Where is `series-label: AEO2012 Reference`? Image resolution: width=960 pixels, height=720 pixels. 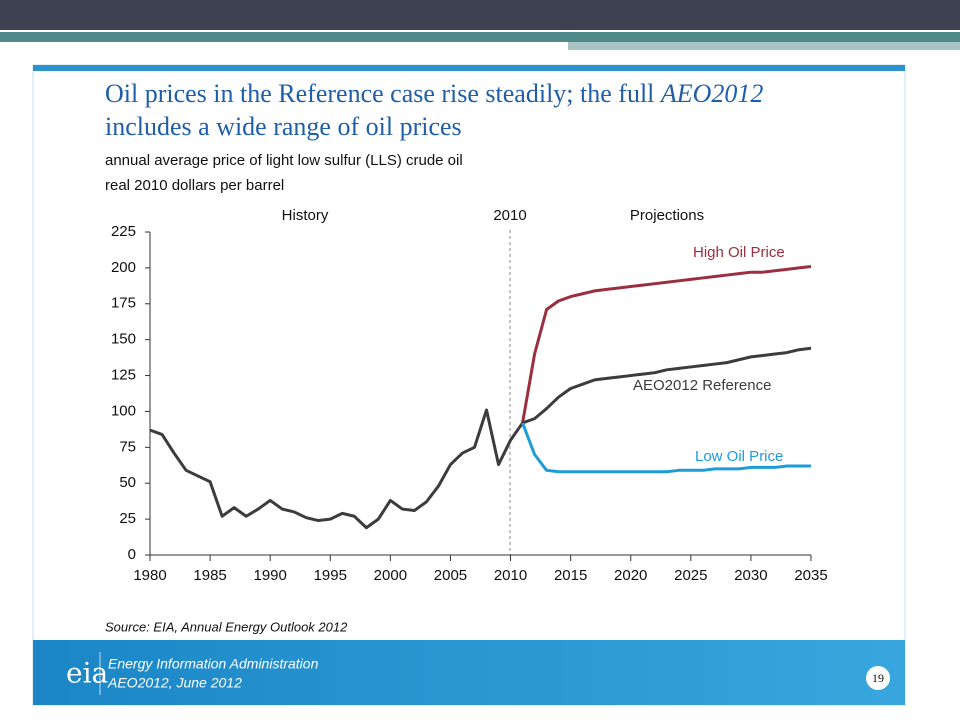
series-label: AEO2012 Reference is located at coordinates (702, 385).